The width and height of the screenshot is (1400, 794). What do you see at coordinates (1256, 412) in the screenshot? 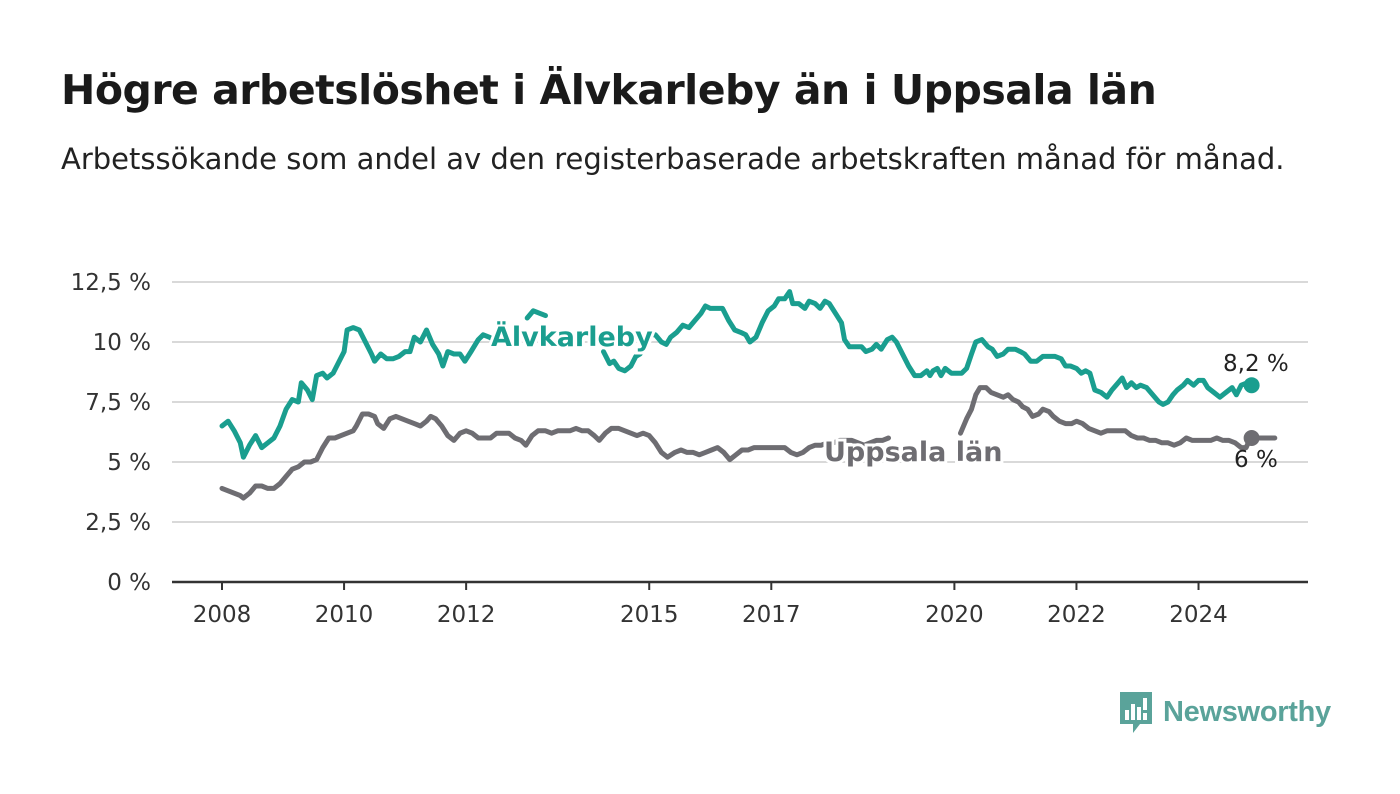
I see `end-points: 8,2 % 6 %` at bounding box center [1256, 412].